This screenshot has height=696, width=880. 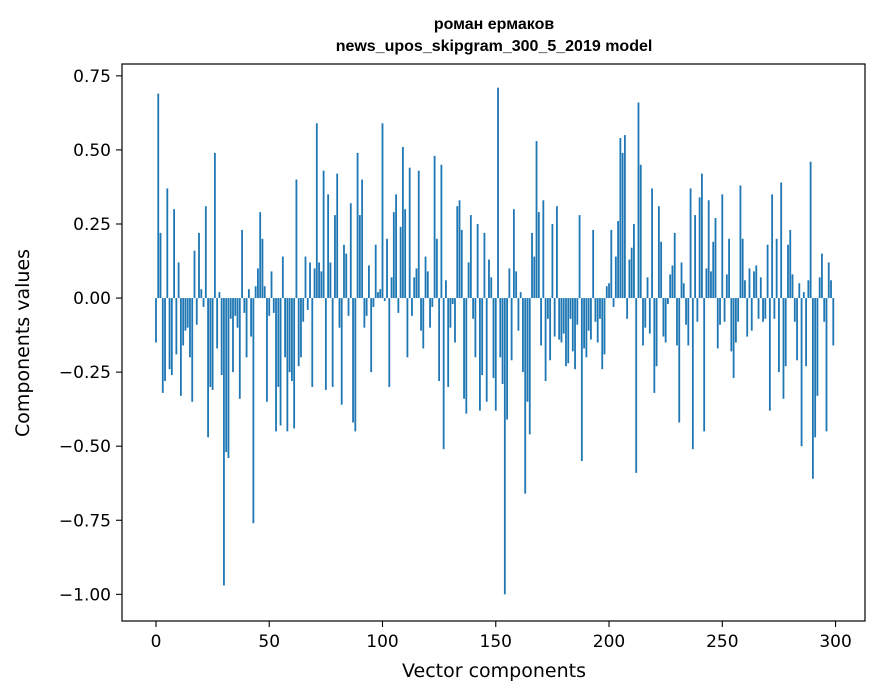 What do you see at coordinates (722, 642) in the screenshot?
I see `x-tick-label-250: 250` at bounding box center [722, 642].